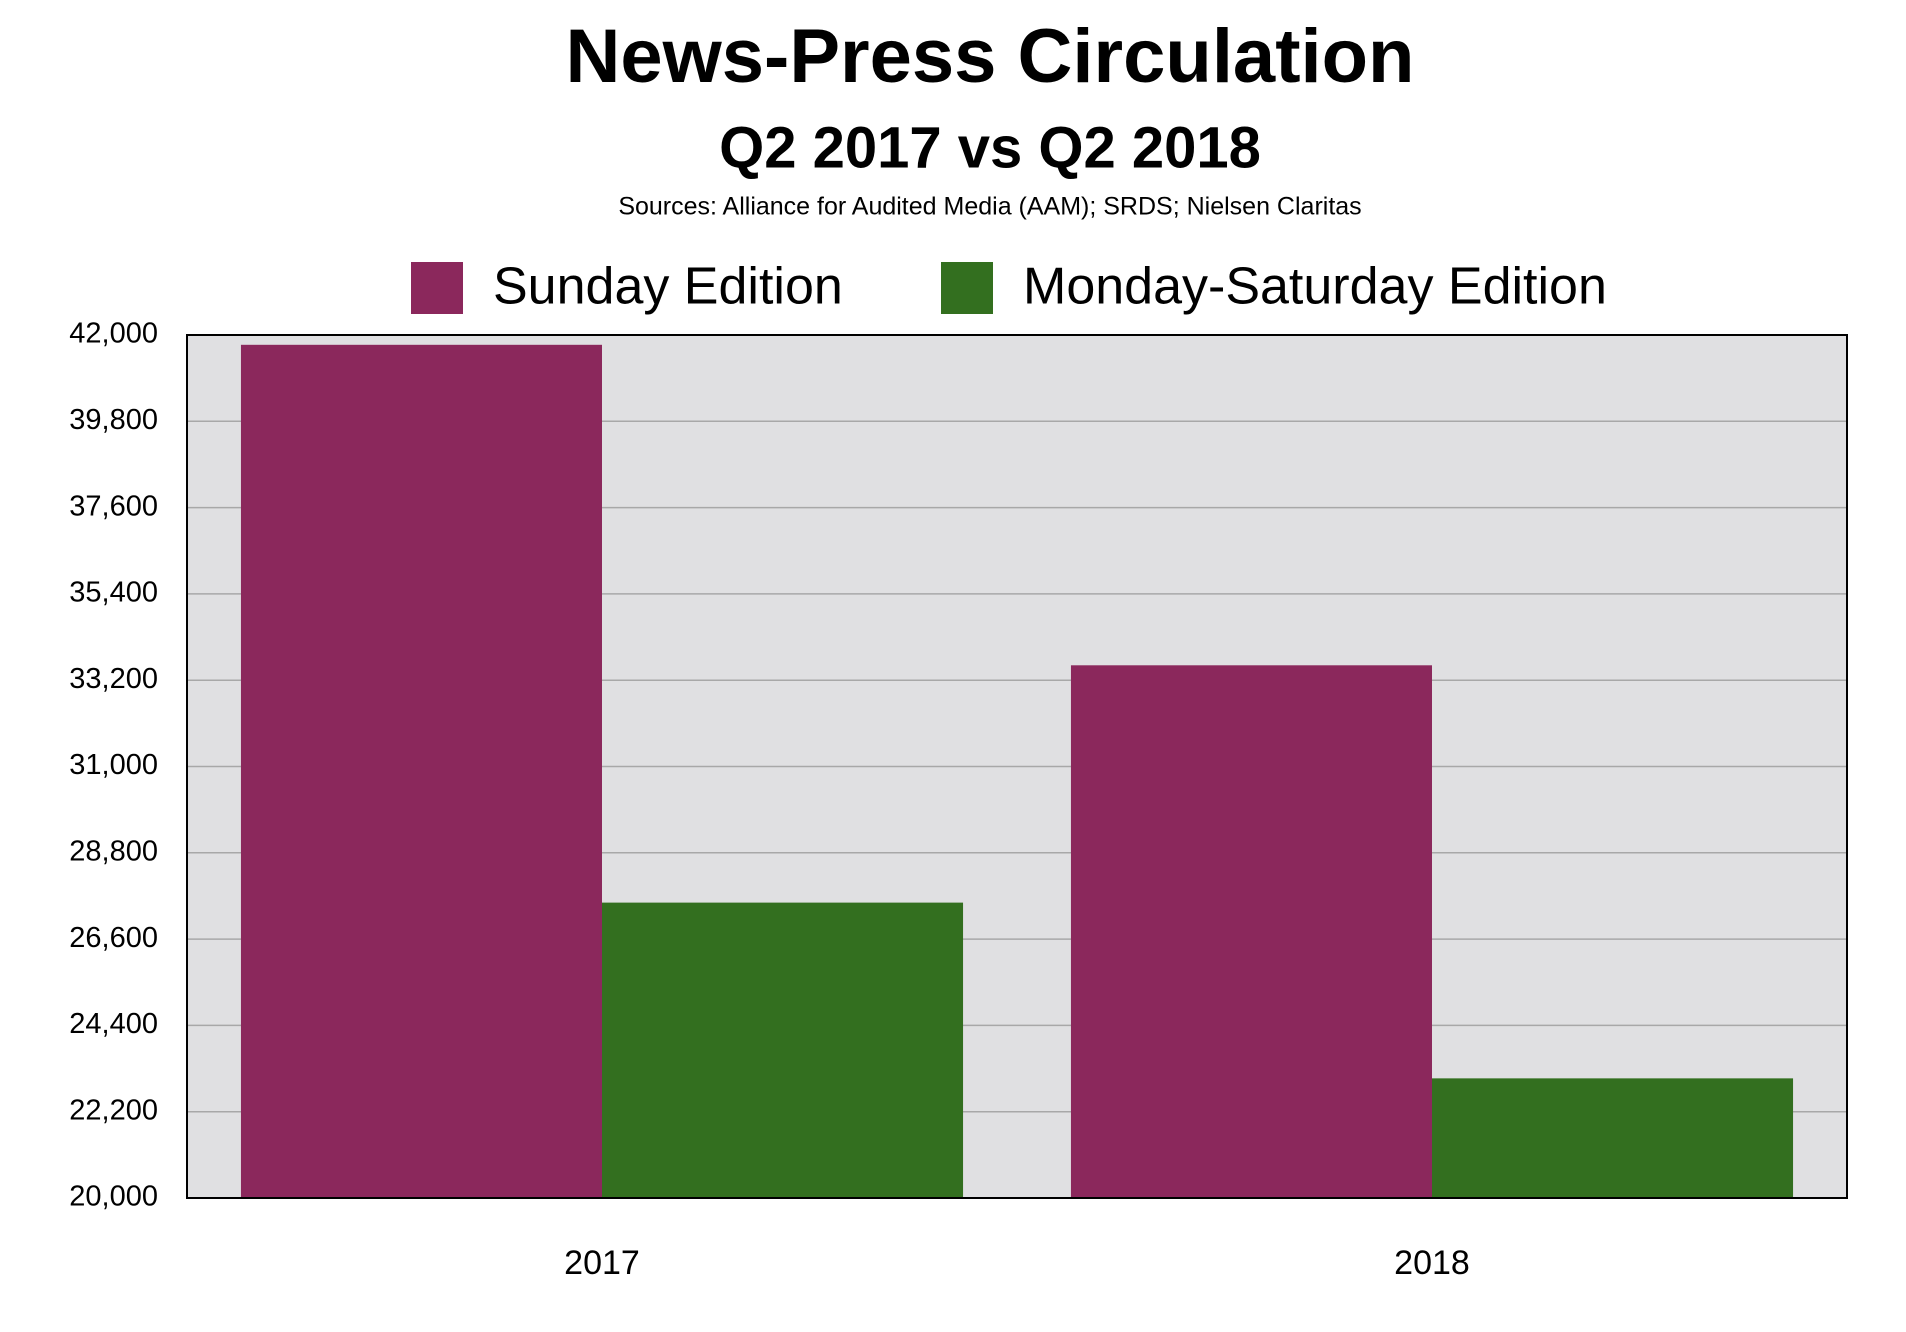 The height and width of the screenshot is (1332, 1906). Describe the element at coordinates (113, 1024) in the screenshot. I see `y-tick-label: 24,400` at that location.